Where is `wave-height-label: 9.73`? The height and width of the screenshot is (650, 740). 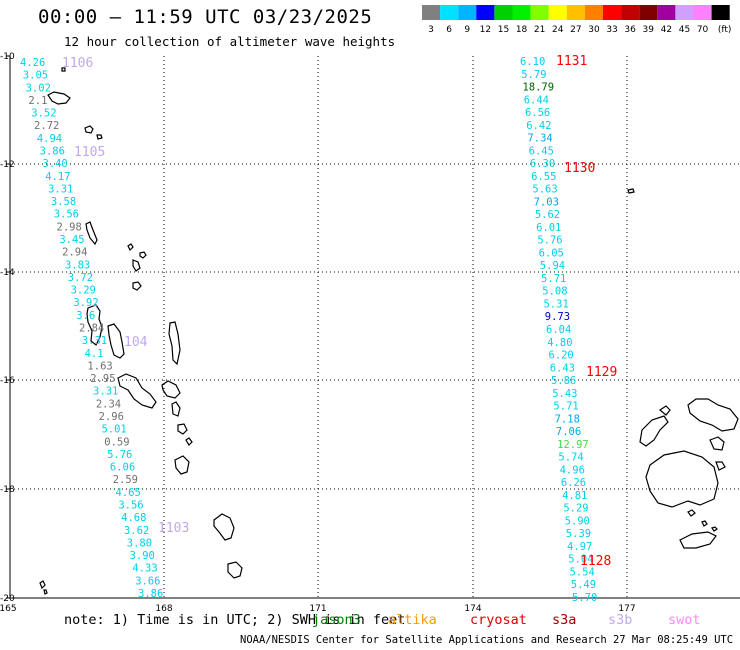 wave-height-label: 9.73 is located at coordinates (557, 317).